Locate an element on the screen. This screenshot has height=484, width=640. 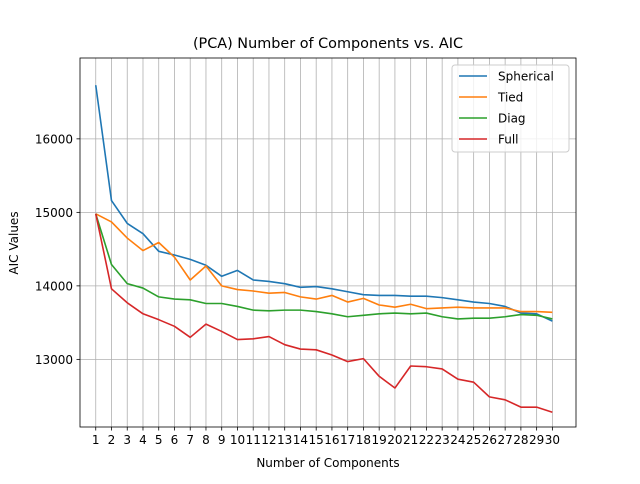
x-tick-label: 19 is located at coordinates (379, 440).